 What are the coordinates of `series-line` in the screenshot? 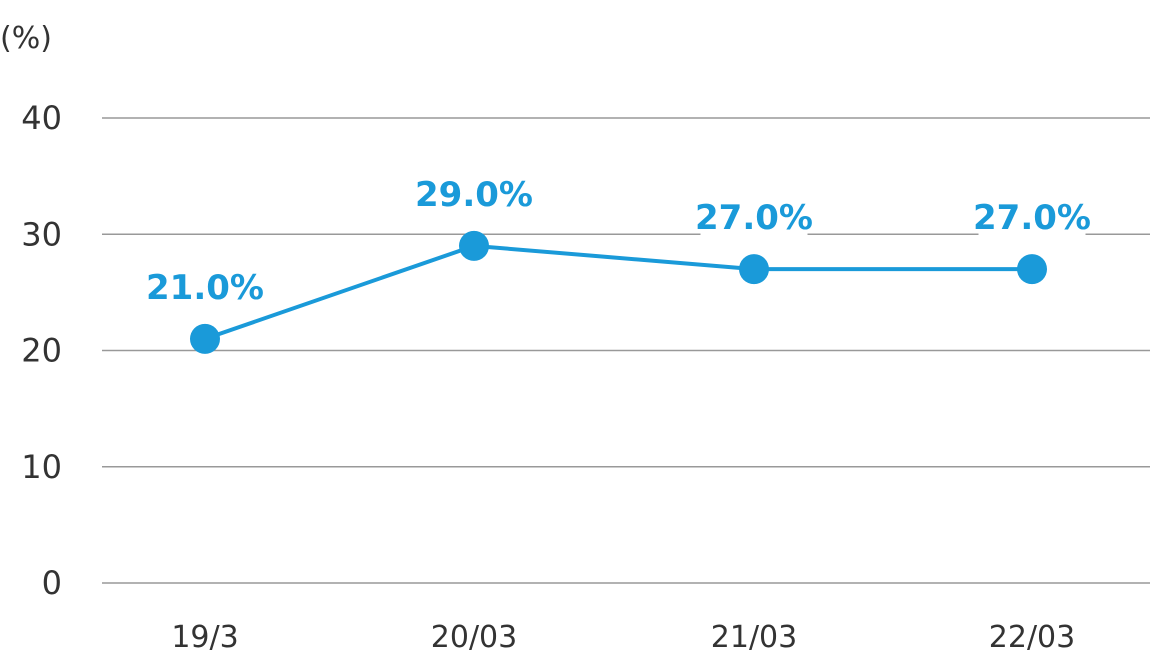 It's located at (618, 292).